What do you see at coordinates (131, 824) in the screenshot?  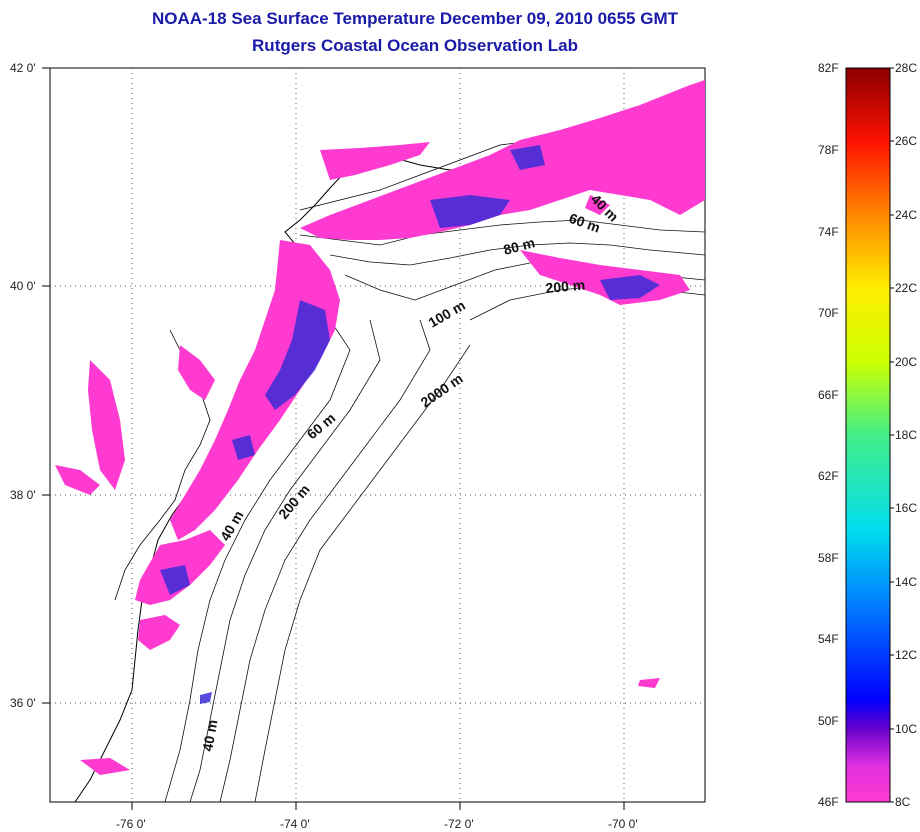 I see `lon-label-76: -76 0'` at bounding box center [131, 824].